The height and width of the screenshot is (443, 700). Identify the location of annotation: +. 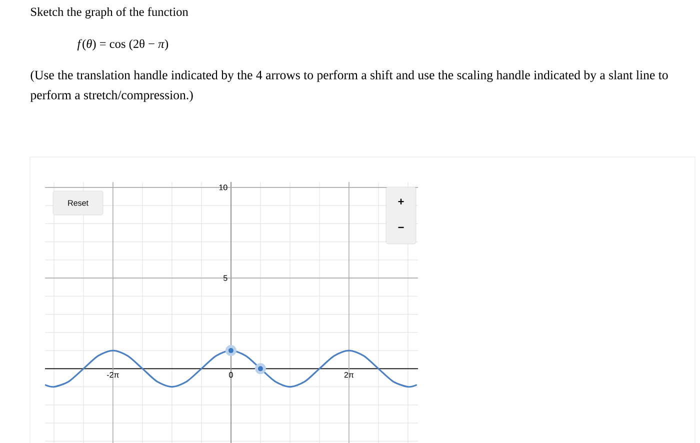
(401, 201).